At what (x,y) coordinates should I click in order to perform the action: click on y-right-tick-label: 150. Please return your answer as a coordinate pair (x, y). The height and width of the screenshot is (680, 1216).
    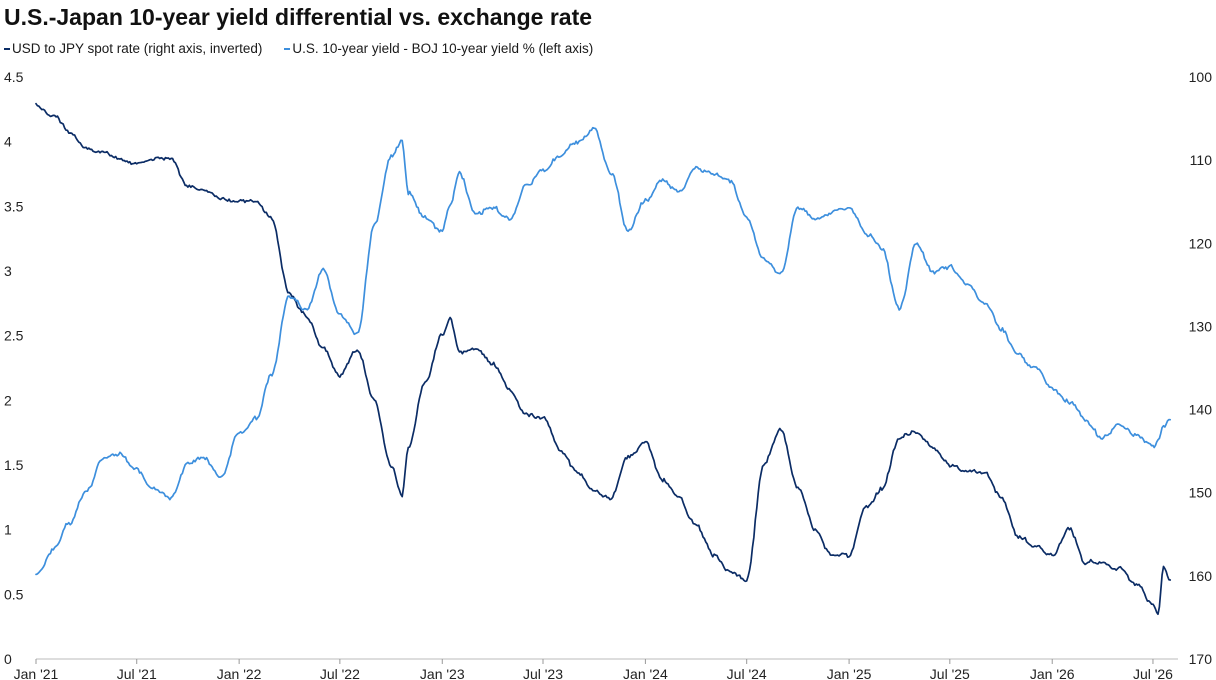
    Looking at the image, I should click on (1201, 493).